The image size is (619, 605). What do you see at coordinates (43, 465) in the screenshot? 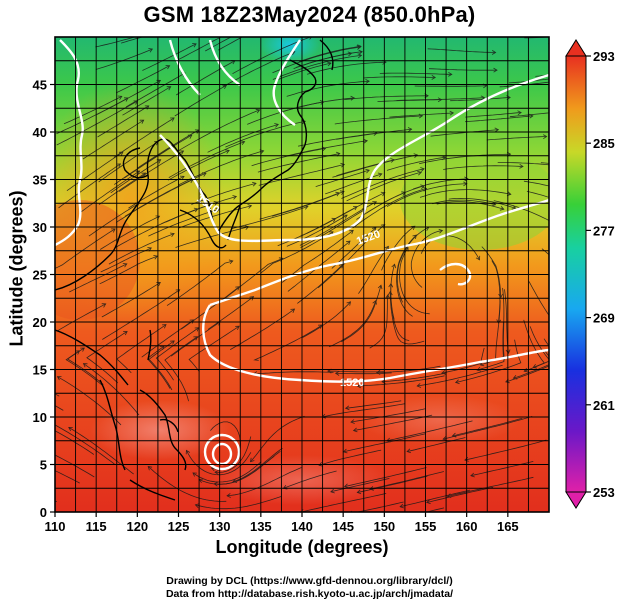
I see `y-tick-label: 5` at bounding box center [43, 465].